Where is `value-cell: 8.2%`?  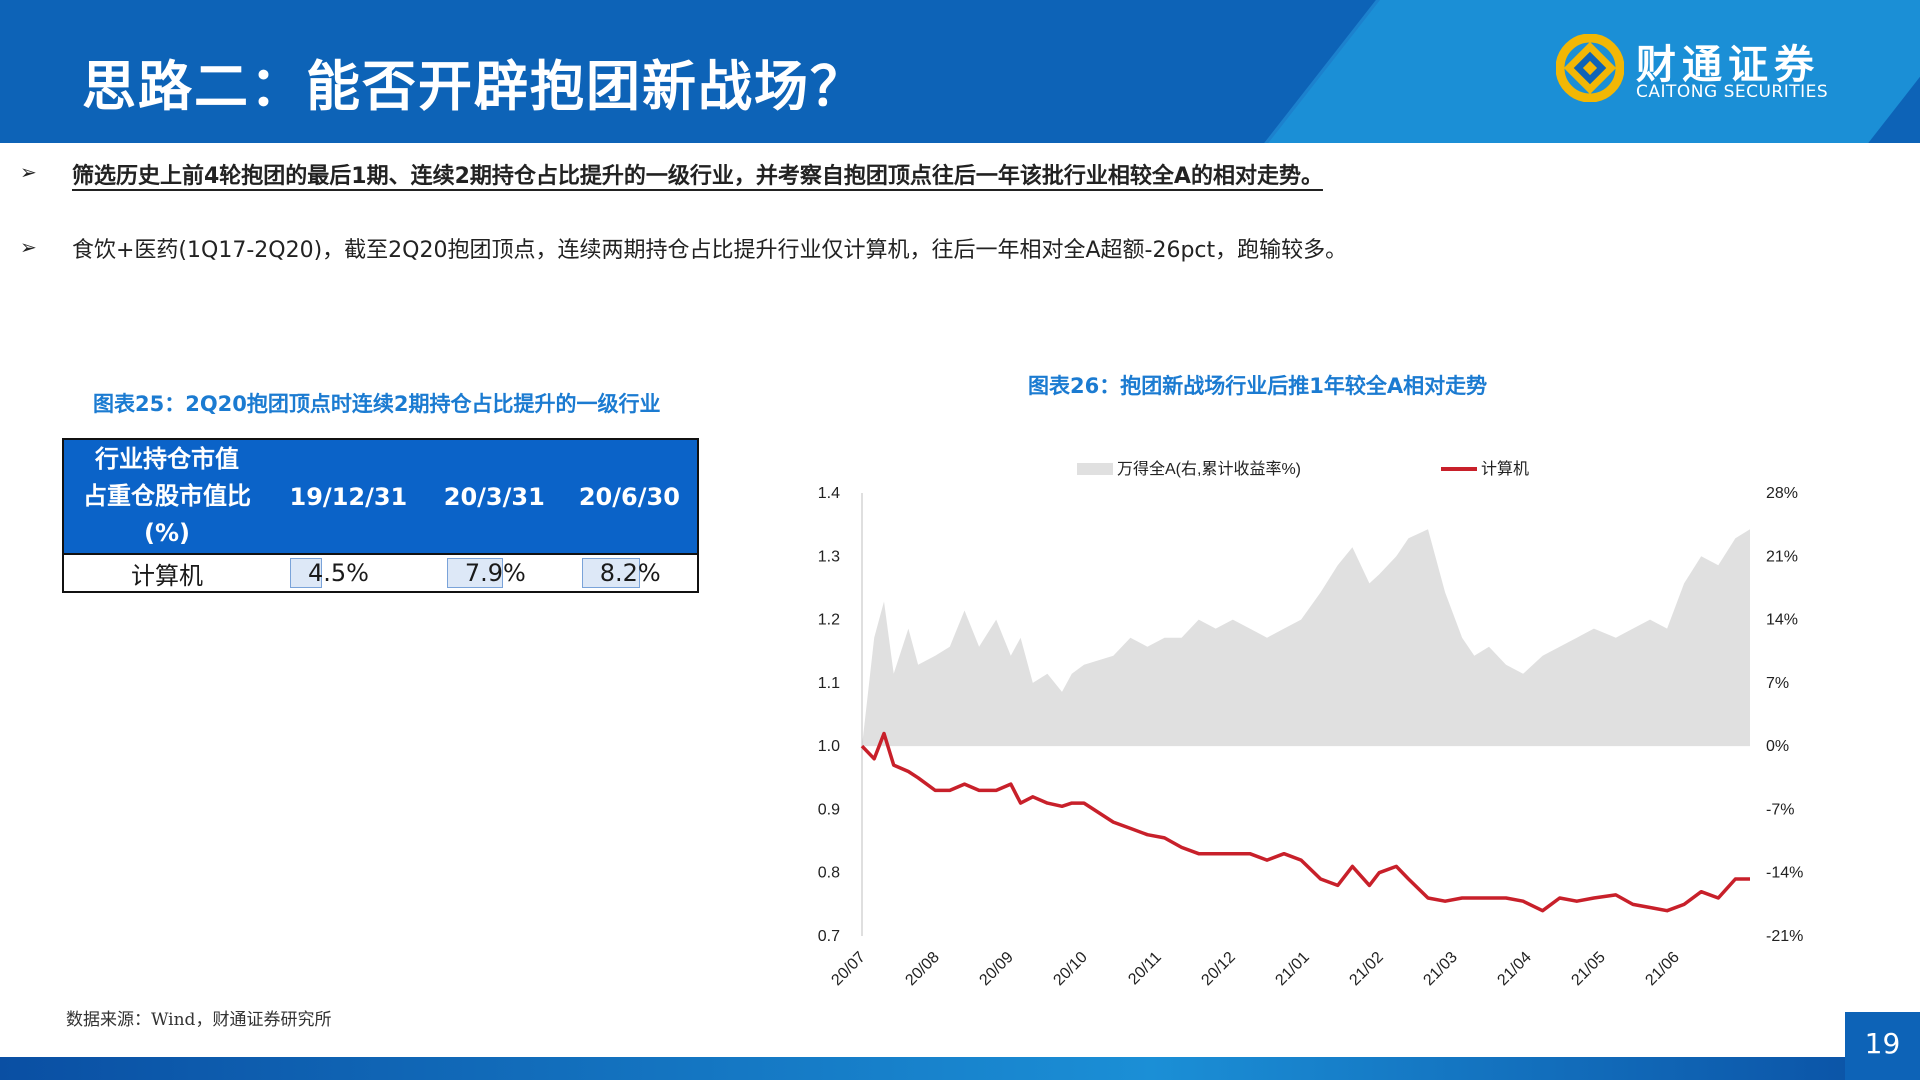 value-cell: 8.2% is located at coordinates (630, 573).